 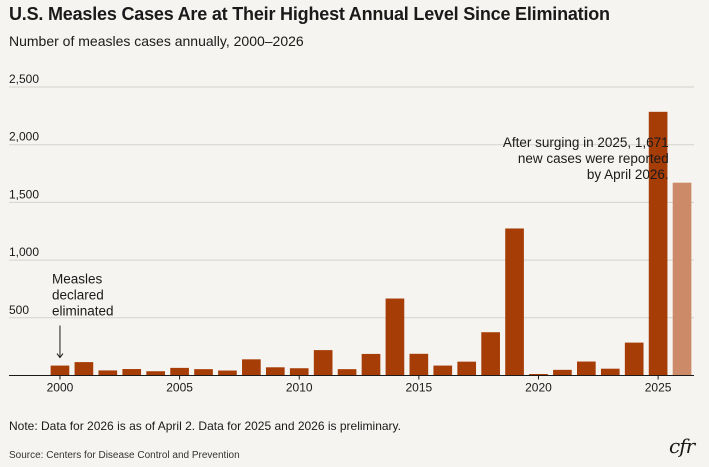 What do you see at coordinates (538, 388) in the screenshot?
I see `x-tick-label: 2020` at bounding box center [538, 388].